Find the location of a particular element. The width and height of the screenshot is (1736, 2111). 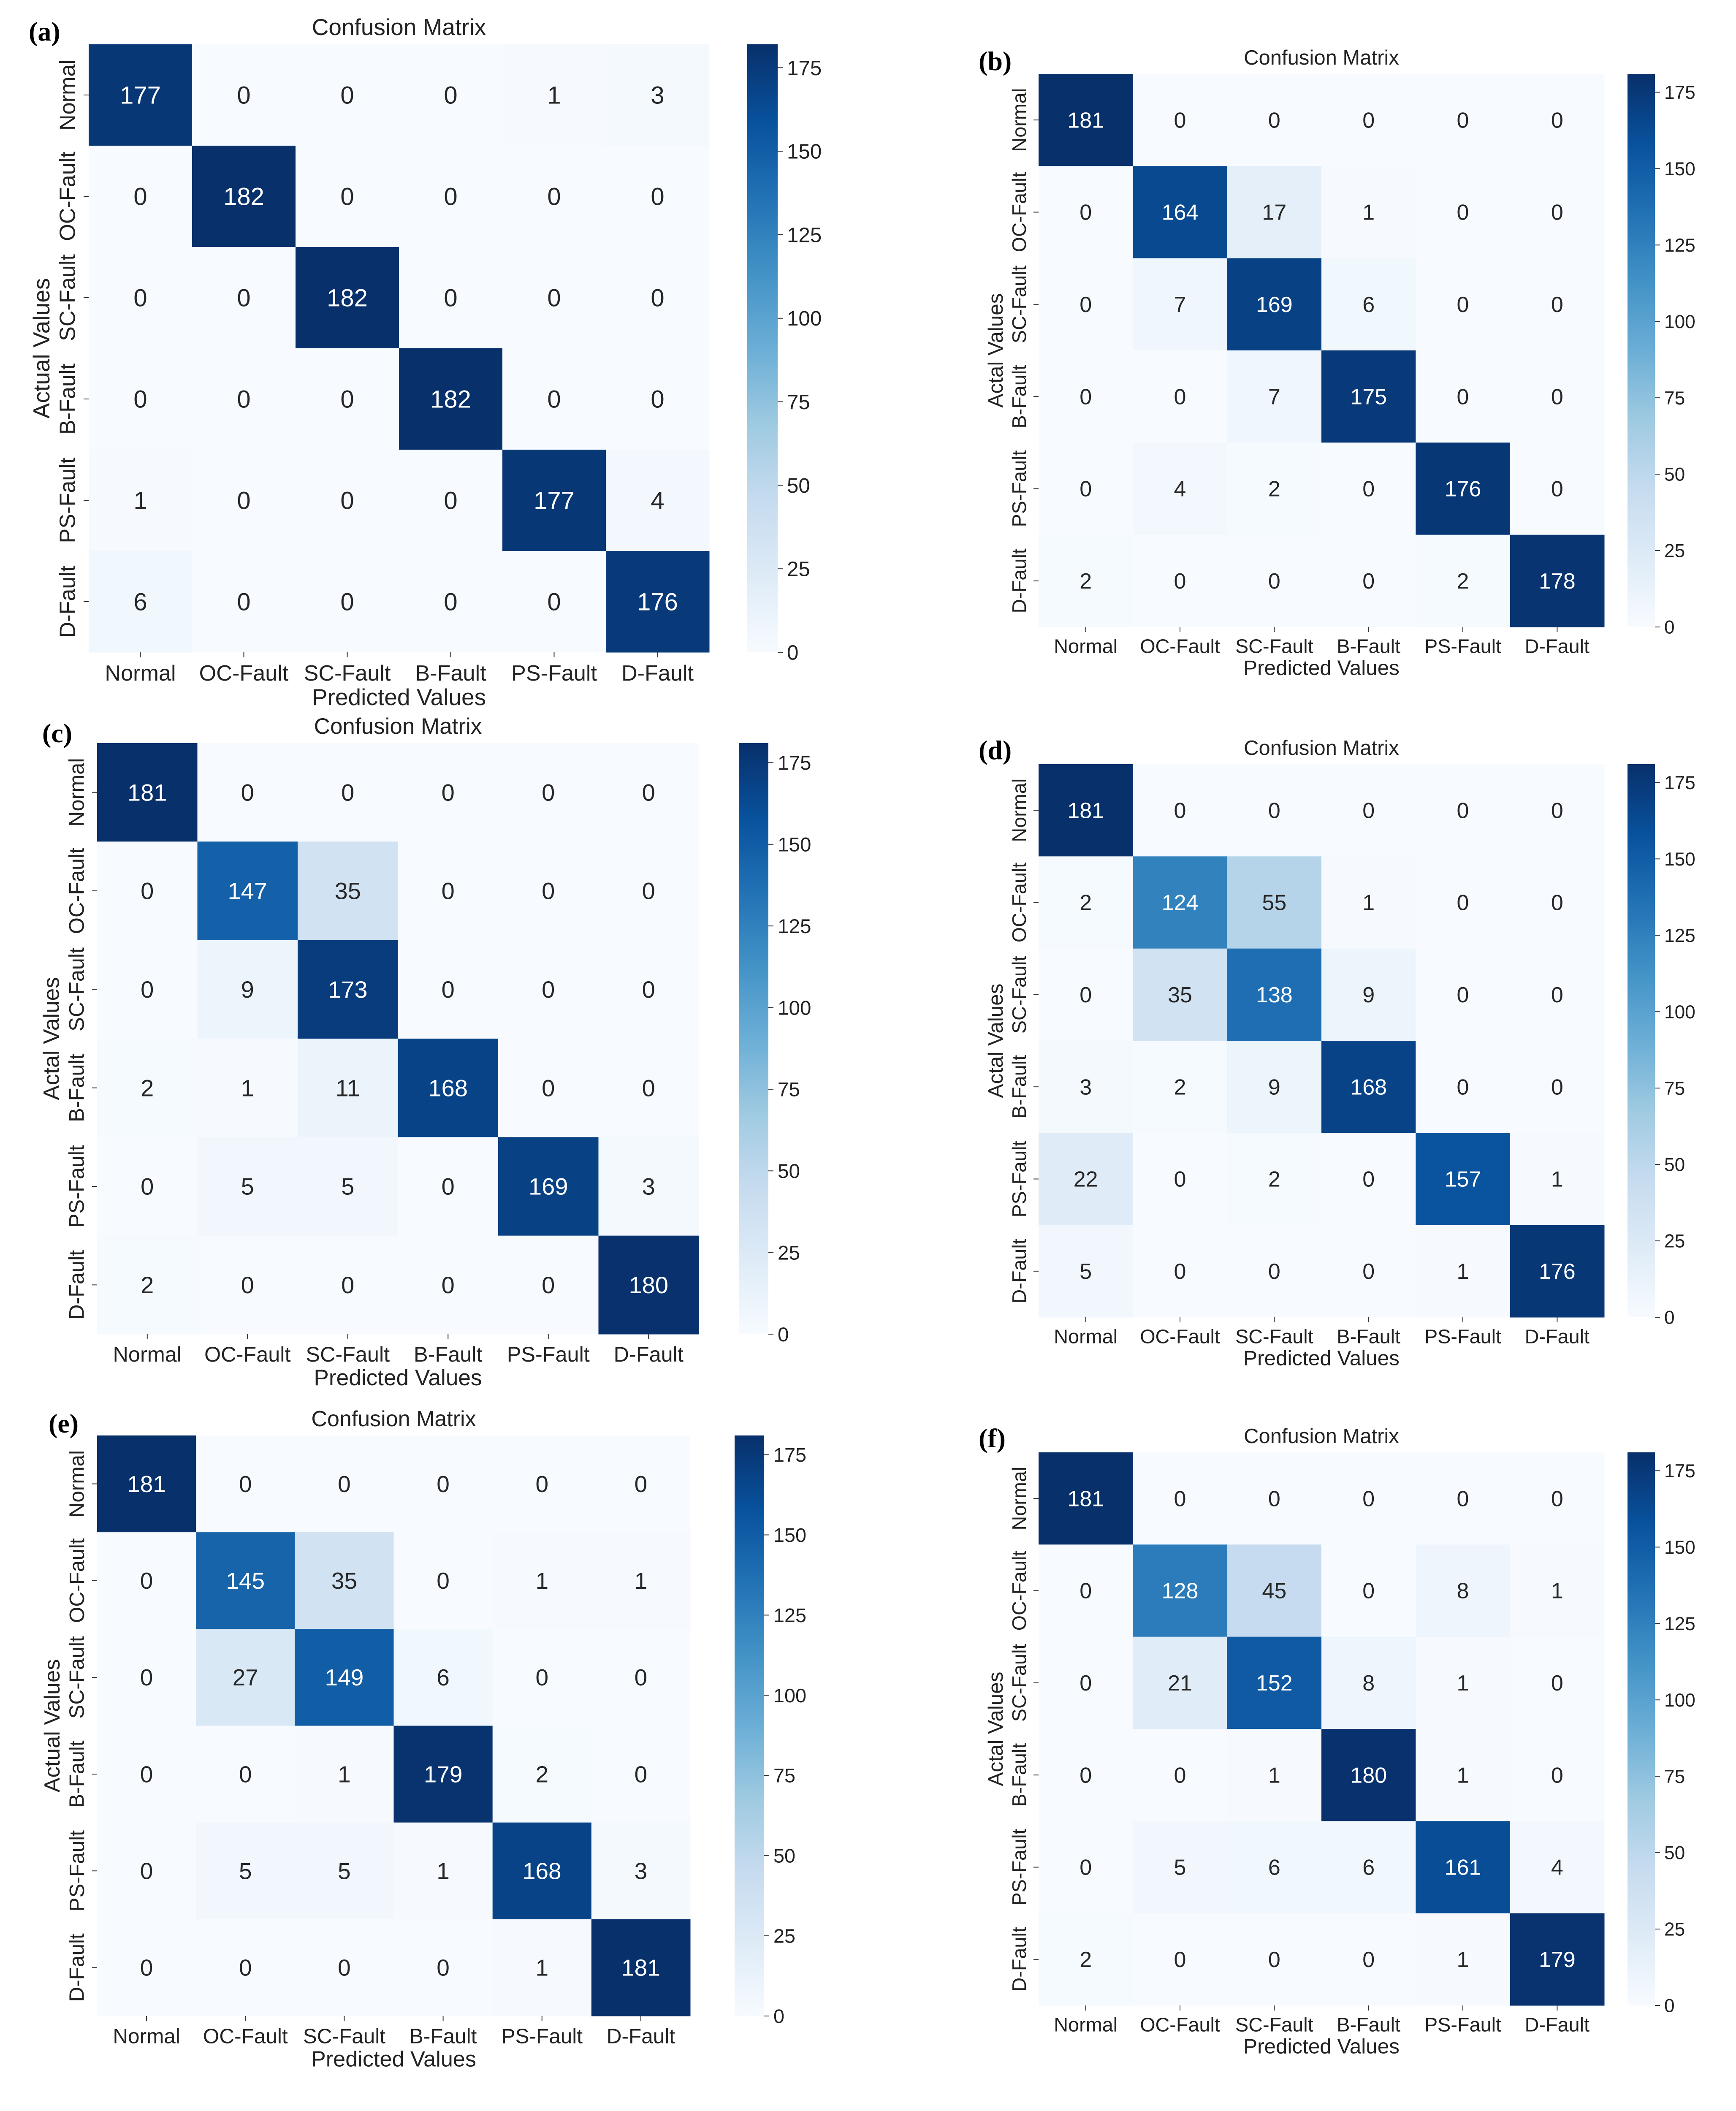

cell-value-label: 179 is located at coordinates (1557, 1960).